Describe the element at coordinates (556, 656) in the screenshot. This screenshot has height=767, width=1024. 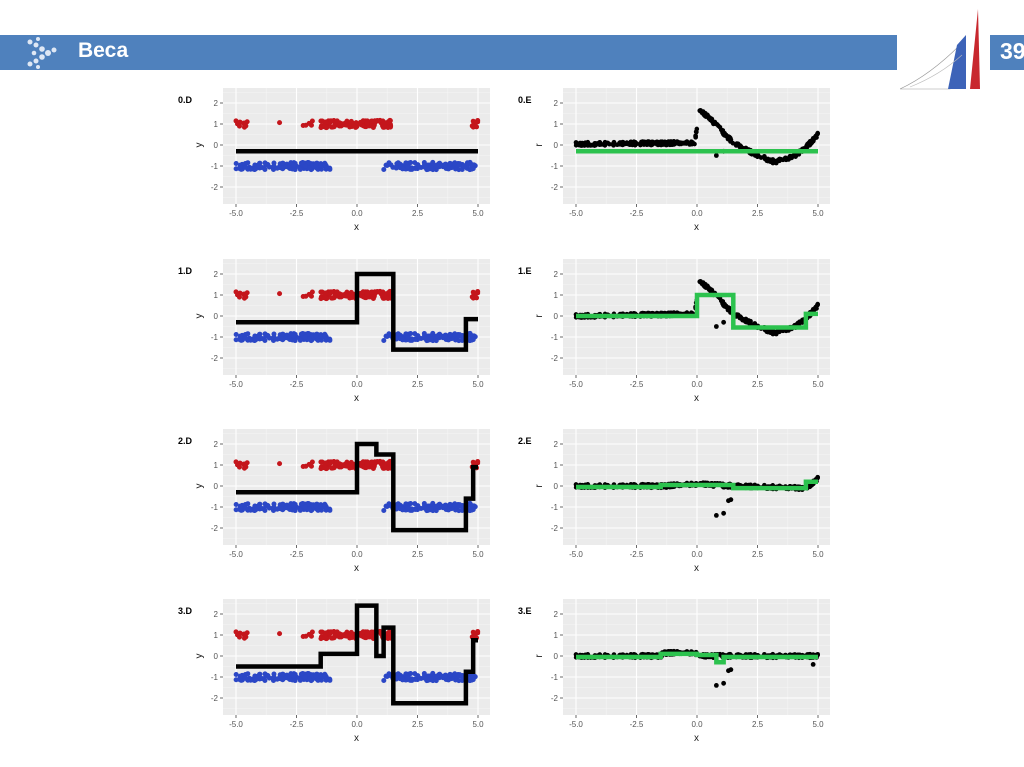
I see `y-tick-label: 0` at that location.